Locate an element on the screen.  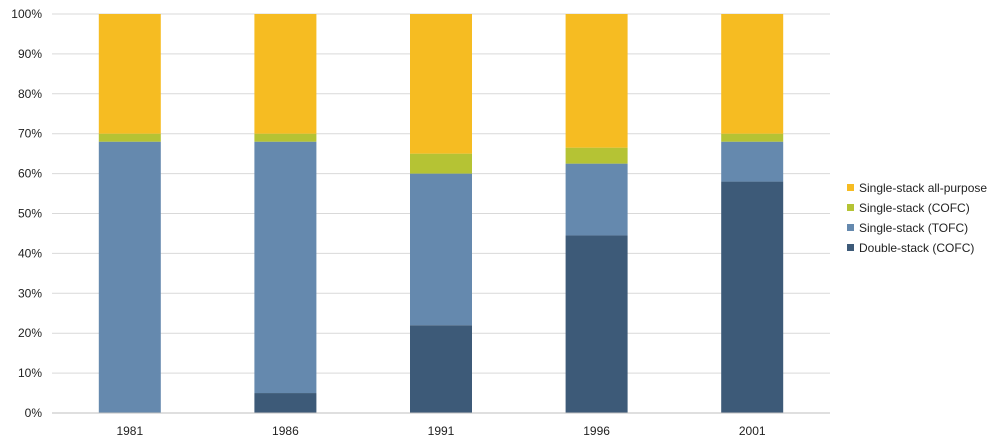
x-tick-label: 1991 is located at coordinates (441, 431).